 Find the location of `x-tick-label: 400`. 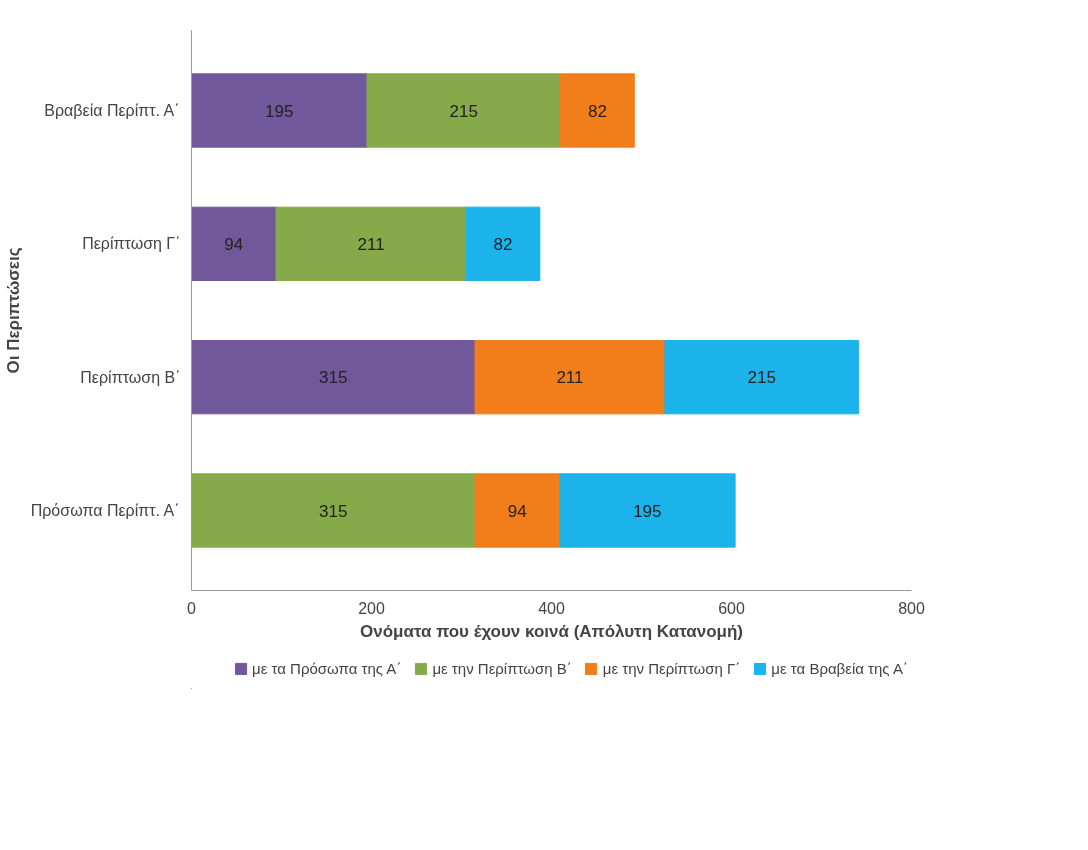

x-tick-label: 400 is located at coordinates (551, 608).